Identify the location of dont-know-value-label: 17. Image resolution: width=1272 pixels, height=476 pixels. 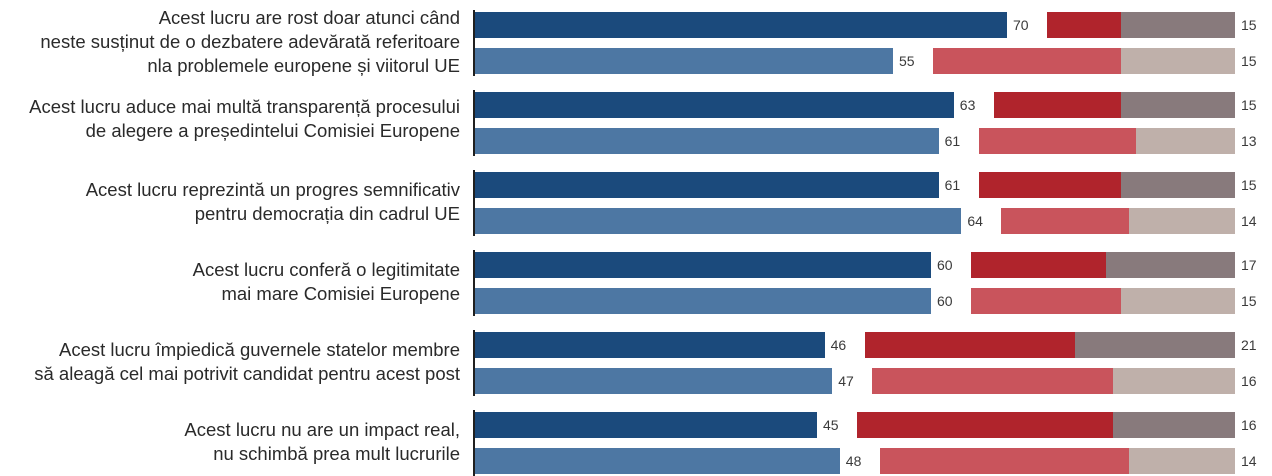
(1249, 265).